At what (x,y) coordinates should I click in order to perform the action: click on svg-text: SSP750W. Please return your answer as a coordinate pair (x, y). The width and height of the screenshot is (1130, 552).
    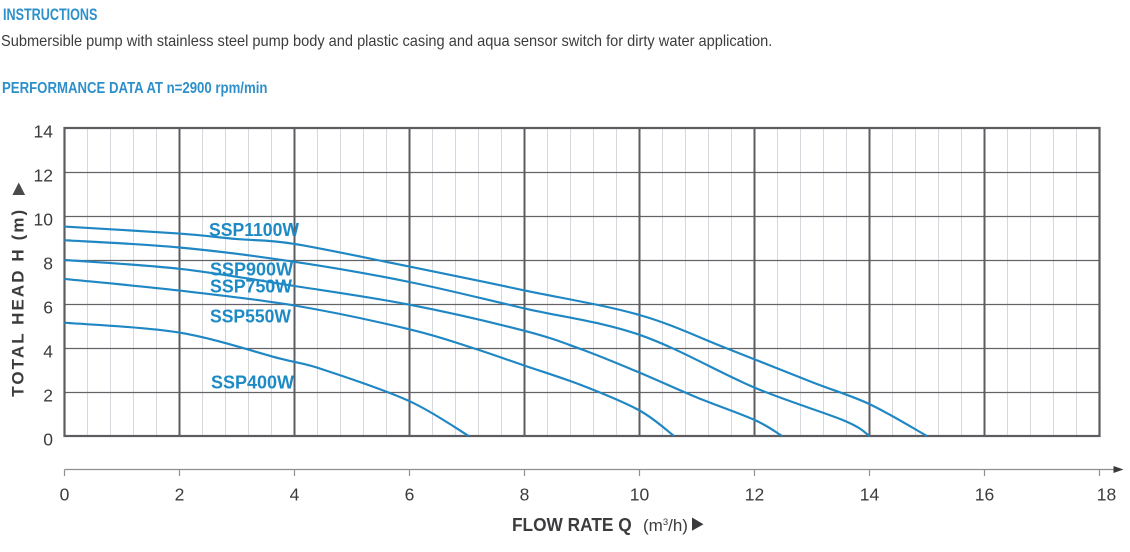
    Looking at the image, I should click on (251, 286).